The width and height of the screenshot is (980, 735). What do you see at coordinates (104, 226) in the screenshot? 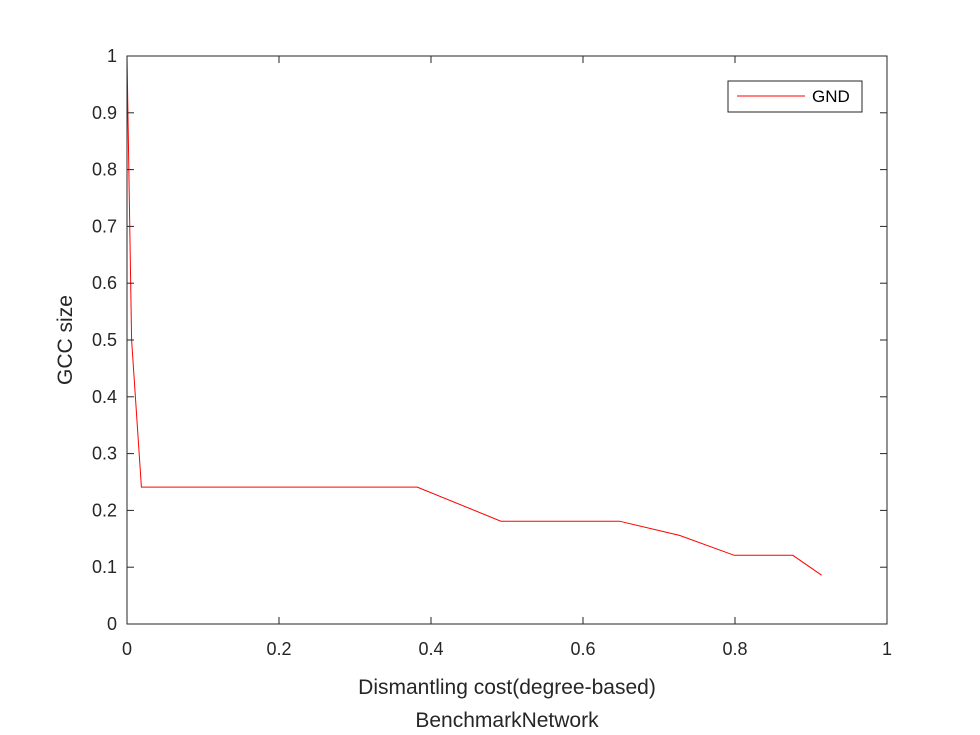
I see `y-tick-label: 0.7` at bounding box center [104, 226].